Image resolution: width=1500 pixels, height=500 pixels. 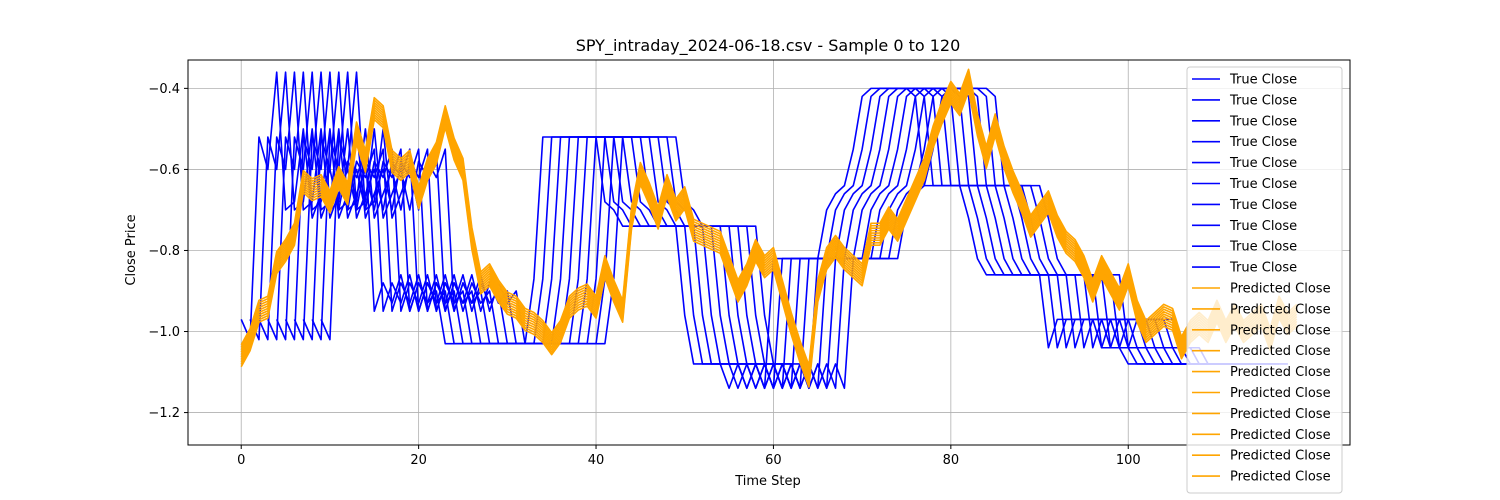 I want to click on x-tick-label-3: 60, so click(x=773, y=460).